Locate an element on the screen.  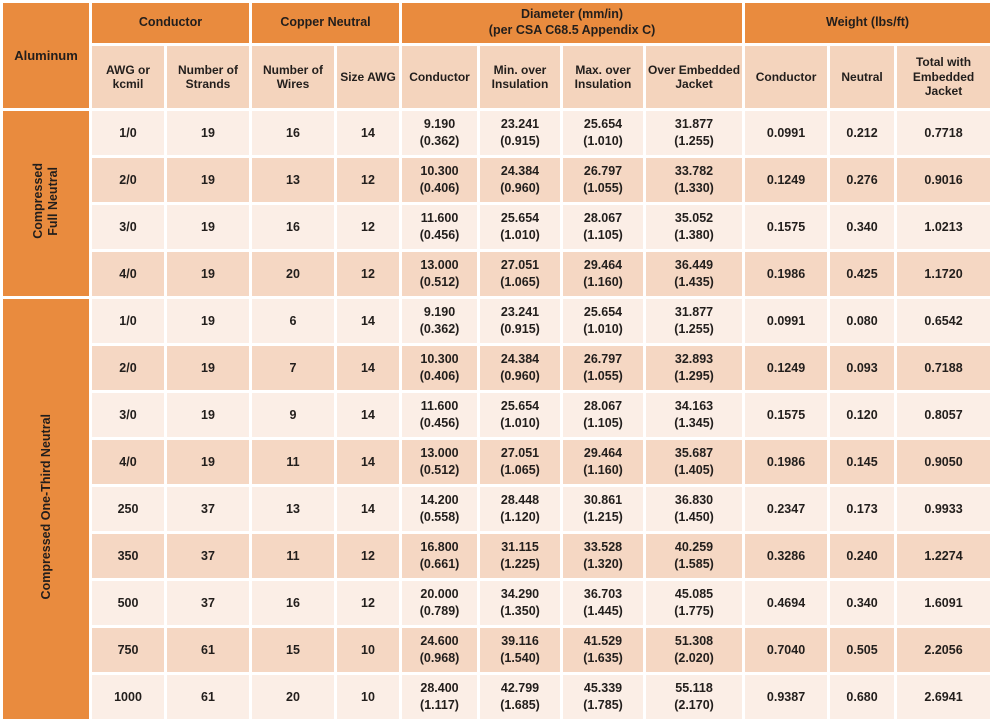
cell-wt-conductor: 0.1249 is located at coordinates (786, 368).